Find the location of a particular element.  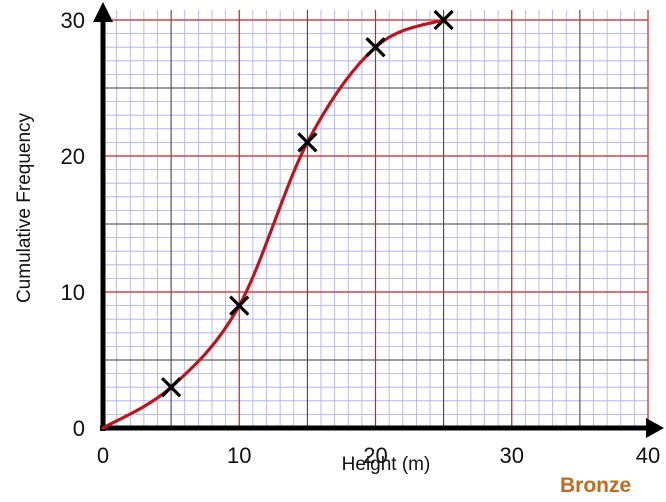

x-axis-arrowhead is located at coordinates (655, 428).